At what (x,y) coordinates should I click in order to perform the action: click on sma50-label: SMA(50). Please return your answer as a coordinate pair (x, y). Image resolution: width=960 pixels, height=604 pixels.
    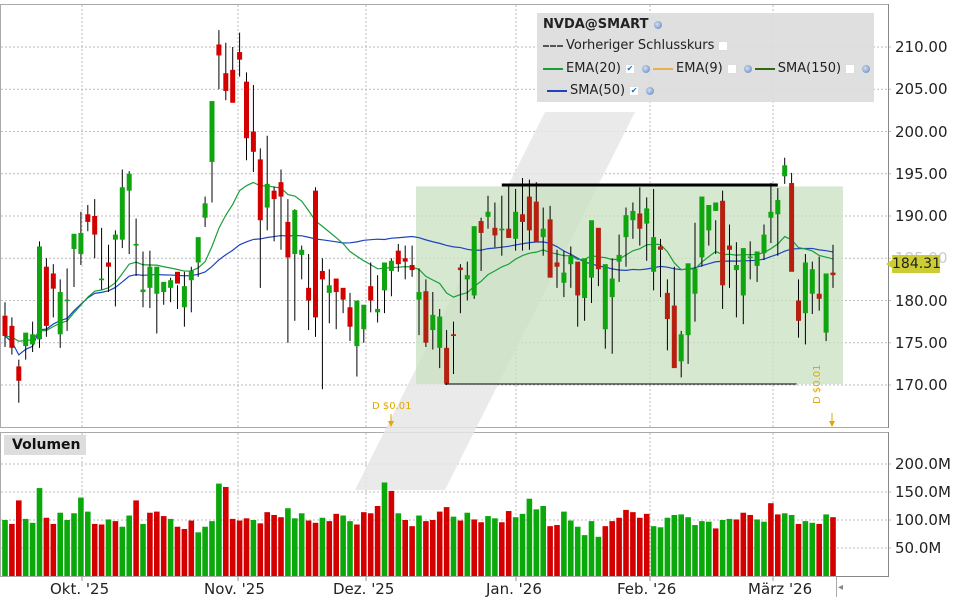
    Looking at the image, I should click on (598, 90).